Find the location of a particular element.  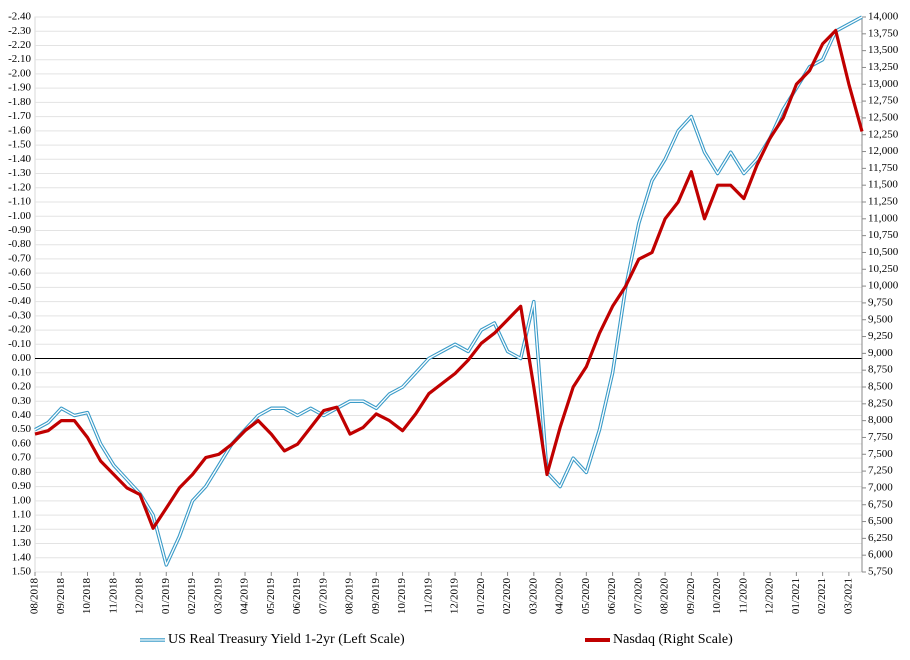

legend-label: Nasdaq (Right Scale) is located at coordinates (673, 639).